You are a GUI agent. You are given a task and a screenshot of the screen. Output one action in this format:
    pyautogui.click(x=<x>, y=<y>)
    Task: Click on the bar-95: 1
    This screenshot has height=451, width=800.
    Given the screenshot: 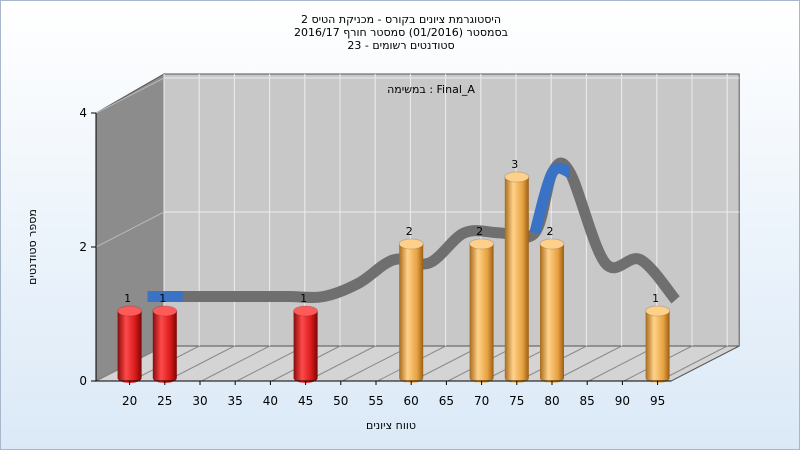 What is the action you would take?
    pyautogui.click(x=658, y=337)
    